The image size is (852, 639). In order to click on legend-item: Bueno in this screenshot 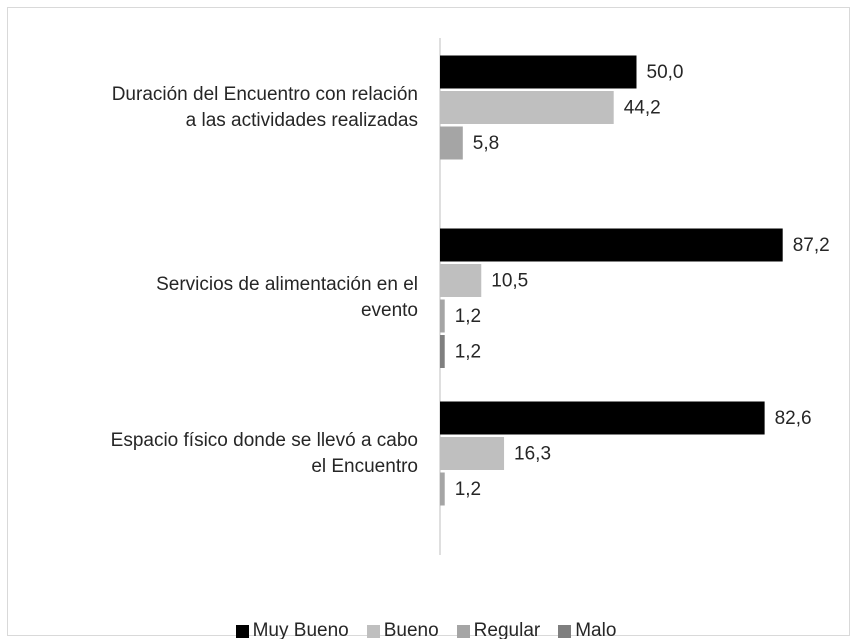, I will do `click(402, 629)`.